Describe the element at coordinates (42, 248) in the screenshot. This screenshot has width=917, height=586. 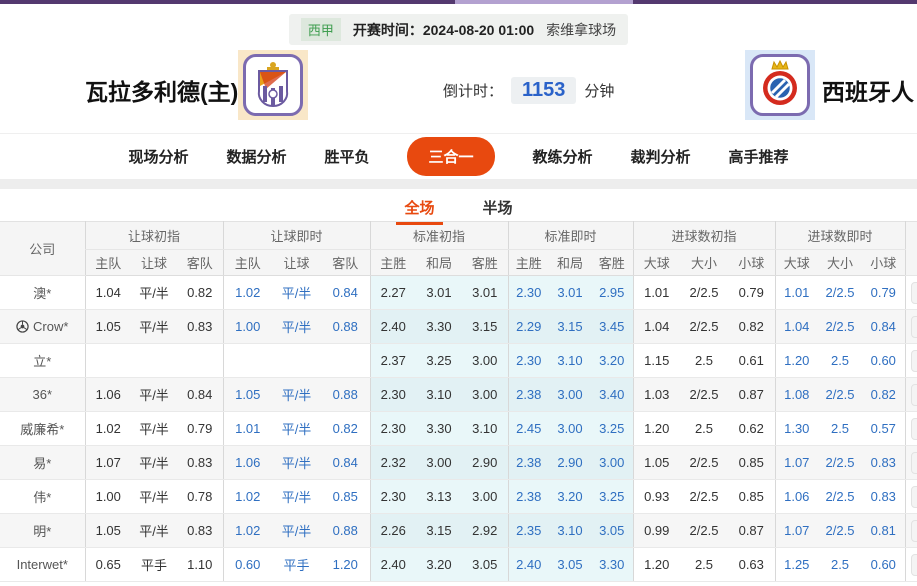
I see `column-header-company: 公司` at that location.